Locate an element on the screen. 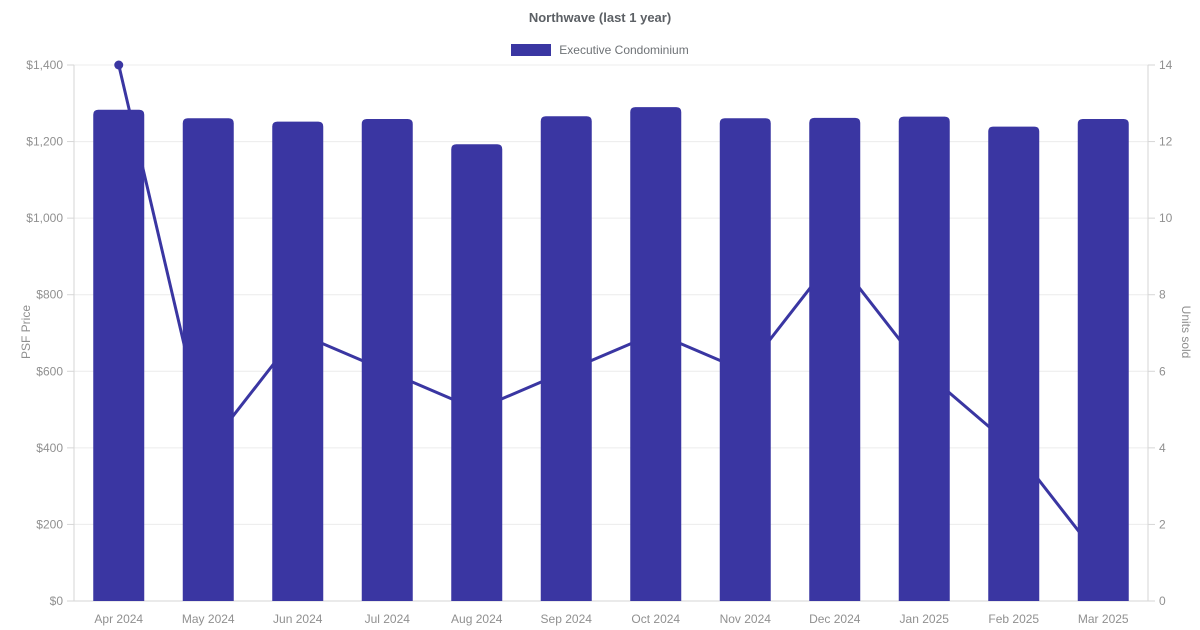 The width and height of the screenshot is (1200, 630). legend: Executive Condominium is located at coordinates (600, 50).